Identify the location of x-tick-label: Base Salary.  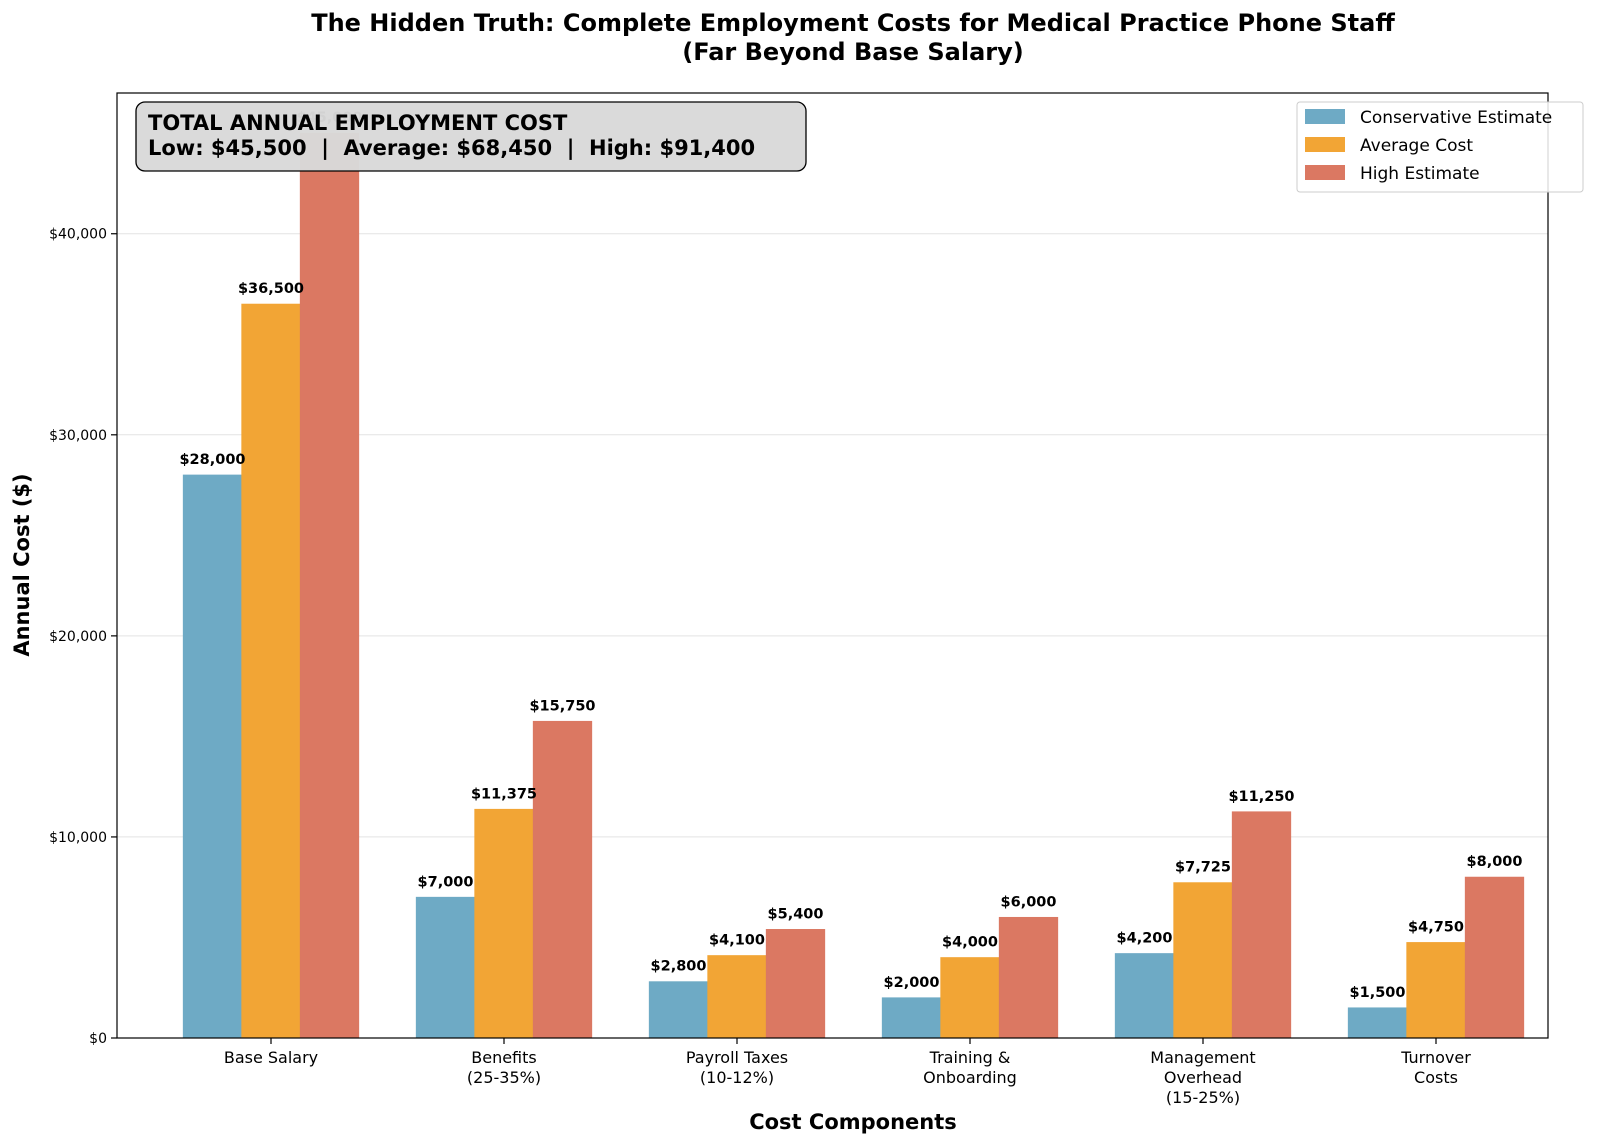
(271, 1057).